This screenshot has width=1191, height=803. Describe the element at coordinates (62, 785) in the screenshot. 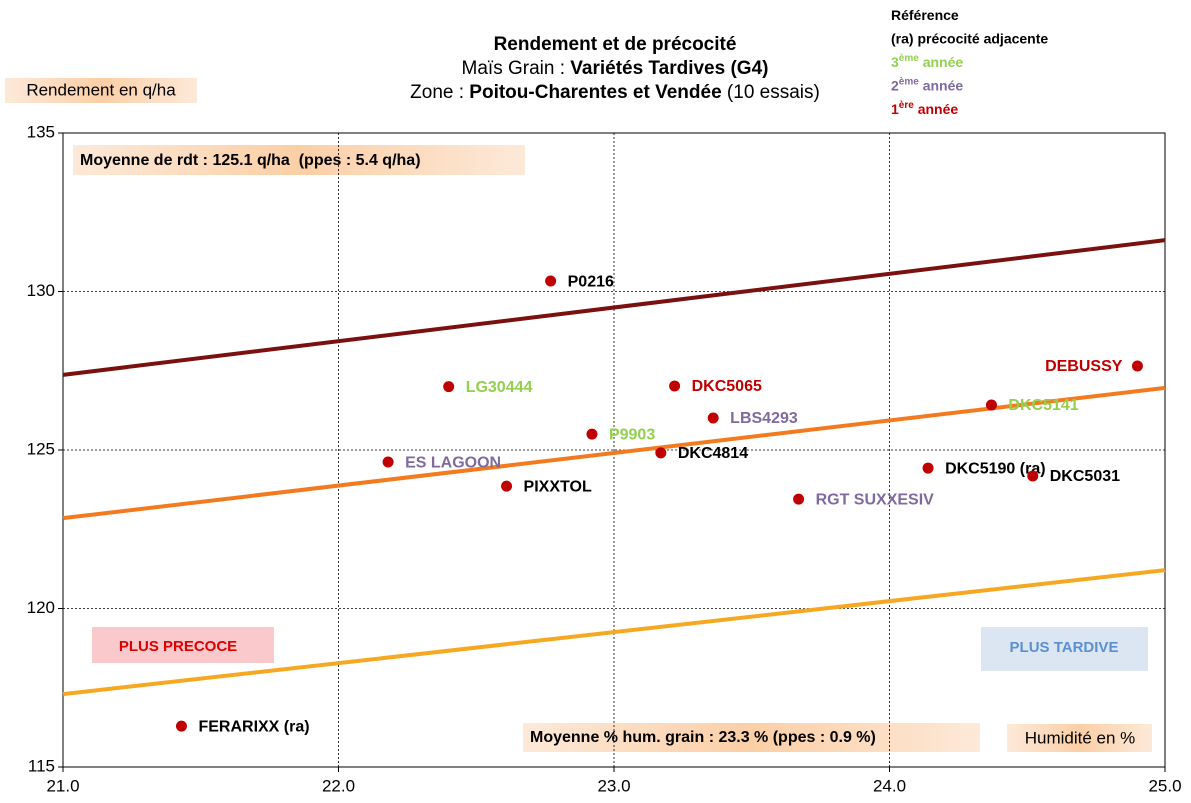

I see `x-tick-label: 21.0` at that location.